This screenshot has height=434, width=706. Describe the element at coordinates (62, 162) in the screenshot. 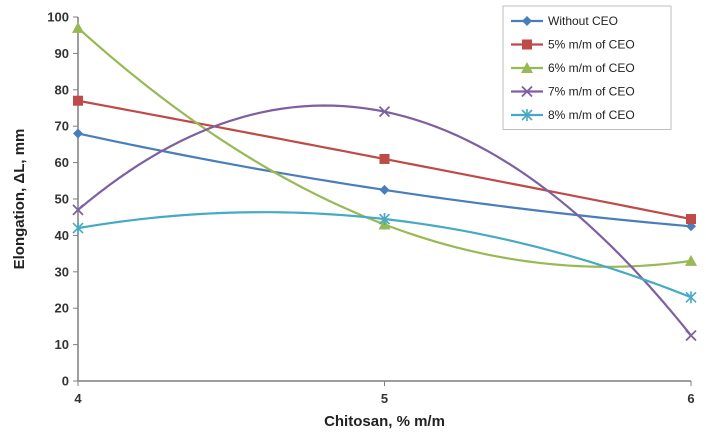

I see `y-tick-label: 60` at that location.